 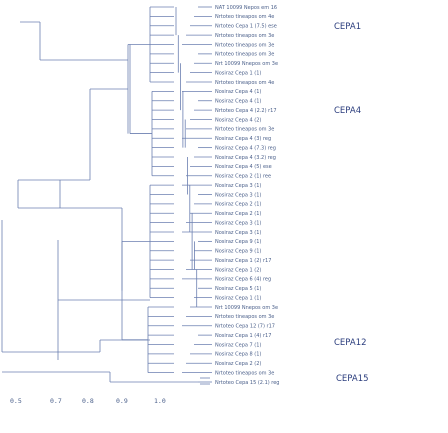 What do you see at coordinates (243, 261) in the screenshot?
I see `leaf-label: Nosiraz Cepa 1 (2) r17` at bounding box center [243, 261].